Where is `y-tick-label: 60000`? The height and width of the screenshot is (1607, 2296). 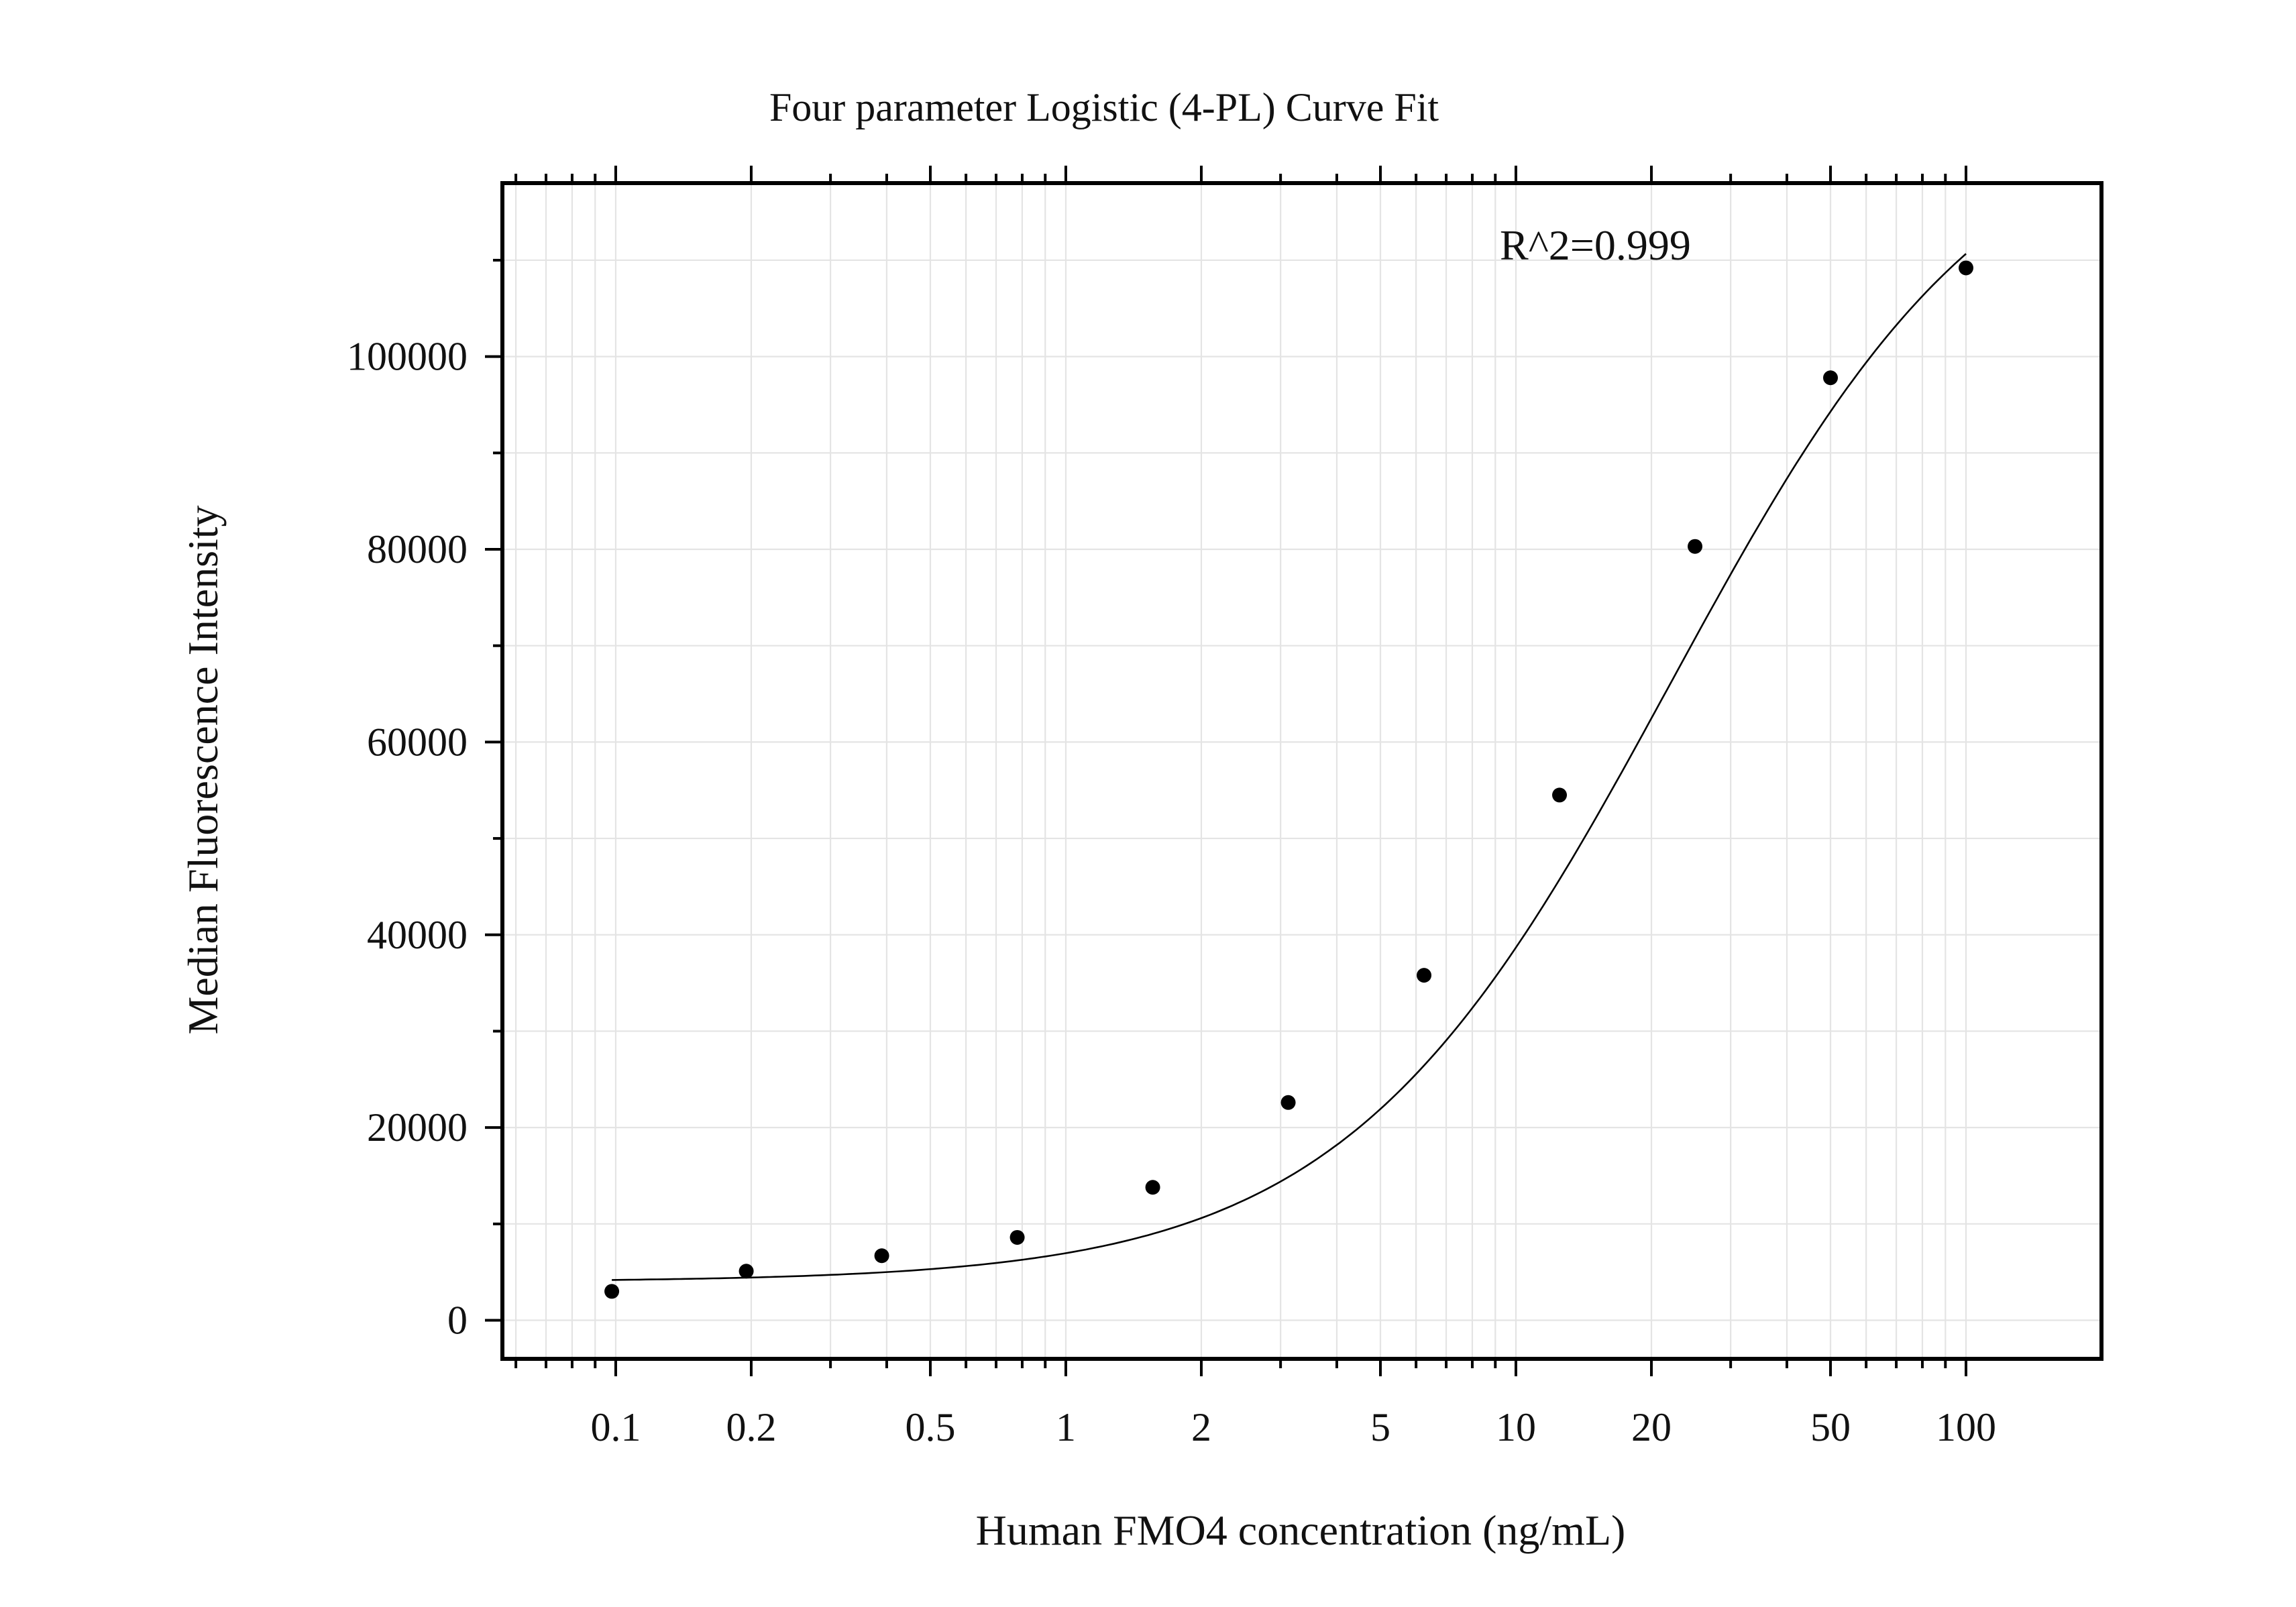 y-tick-label: 60000 is located at coordinates (417, 742).